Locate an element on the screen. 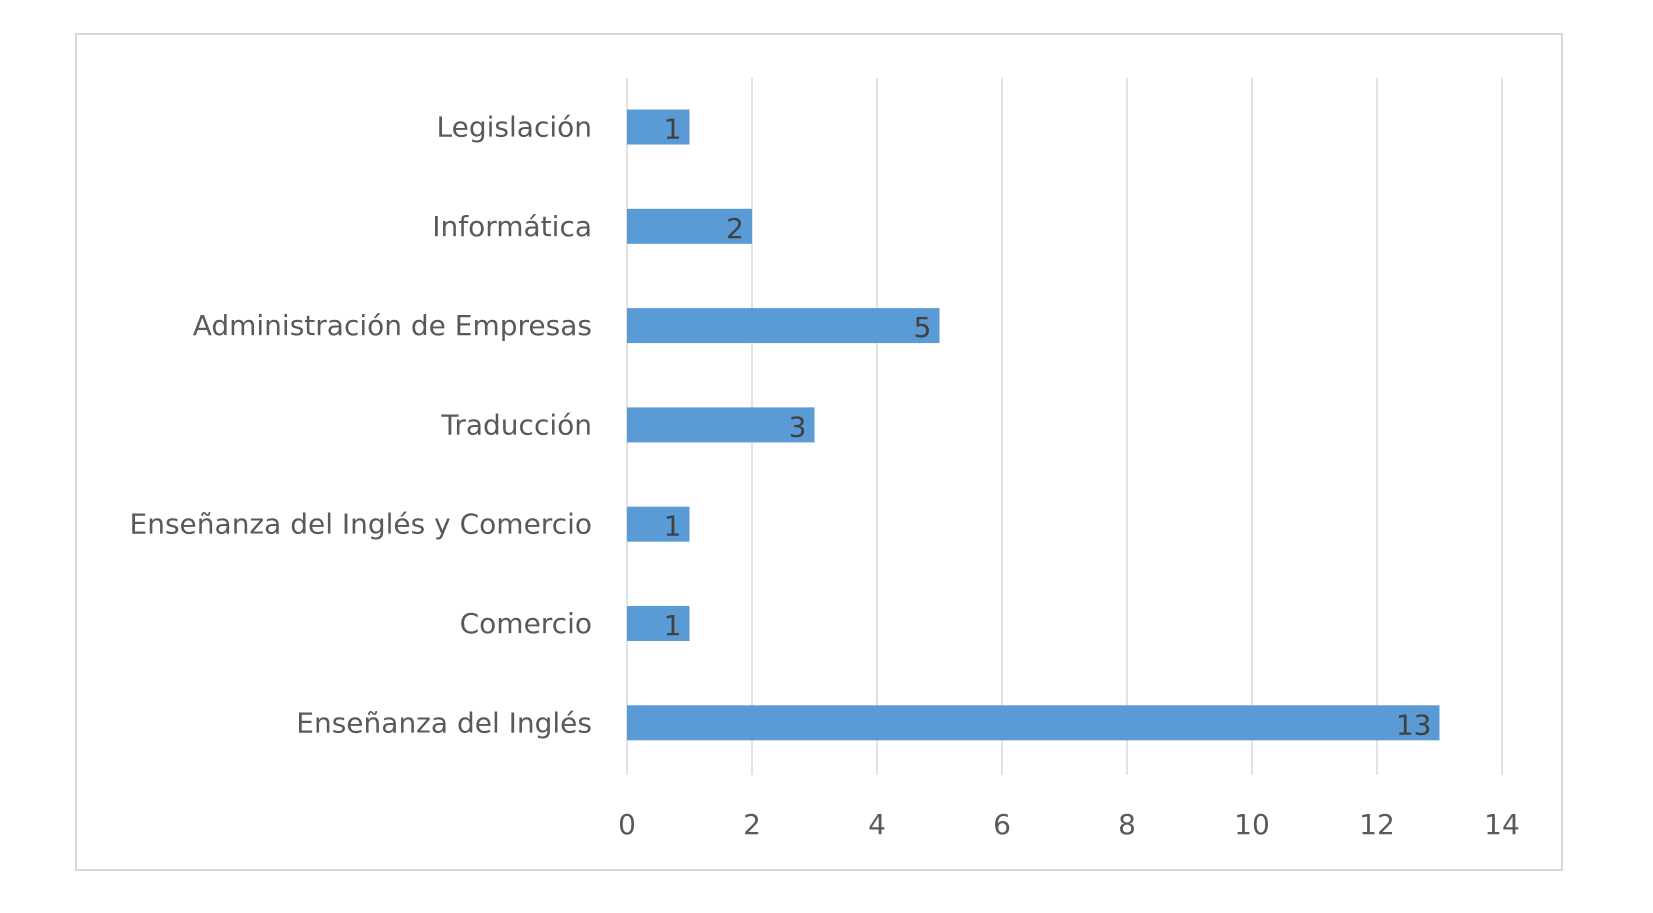  category-label: Enseñanza del Inglés is located at coordinates (444, 722).